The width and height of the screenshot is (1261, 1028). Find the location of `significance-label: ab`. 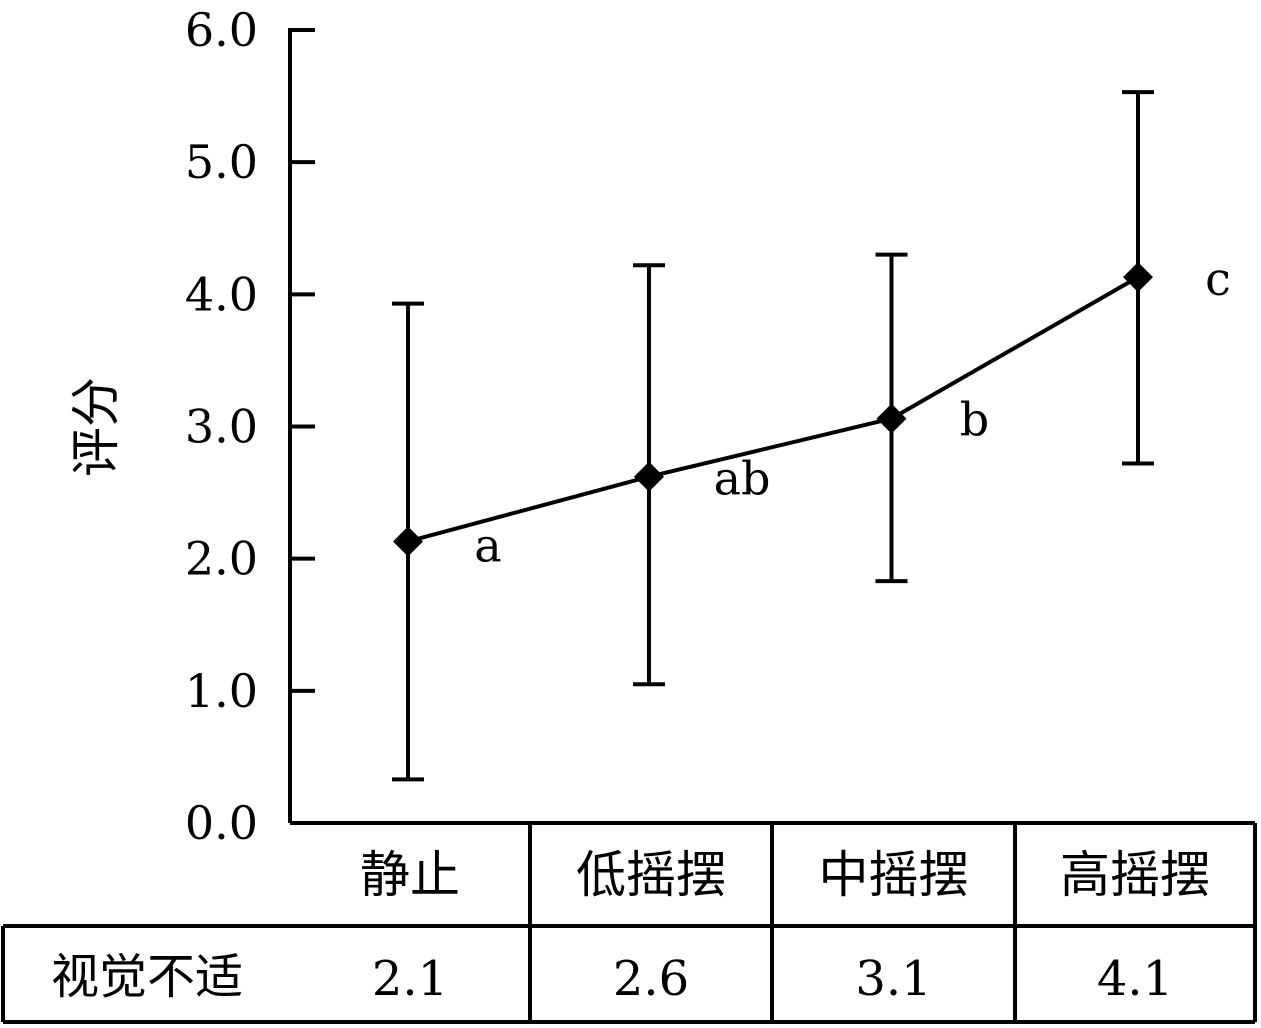

significance-label: ab is located at coordinates (742, 479).